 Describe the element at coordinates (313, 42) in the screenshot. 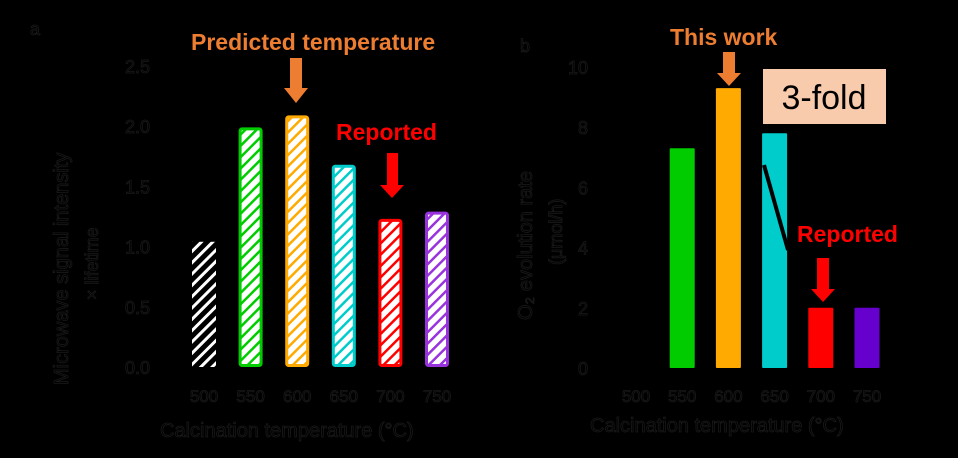

I see `predicted-temperature-label: Predicted temperature` at that location.